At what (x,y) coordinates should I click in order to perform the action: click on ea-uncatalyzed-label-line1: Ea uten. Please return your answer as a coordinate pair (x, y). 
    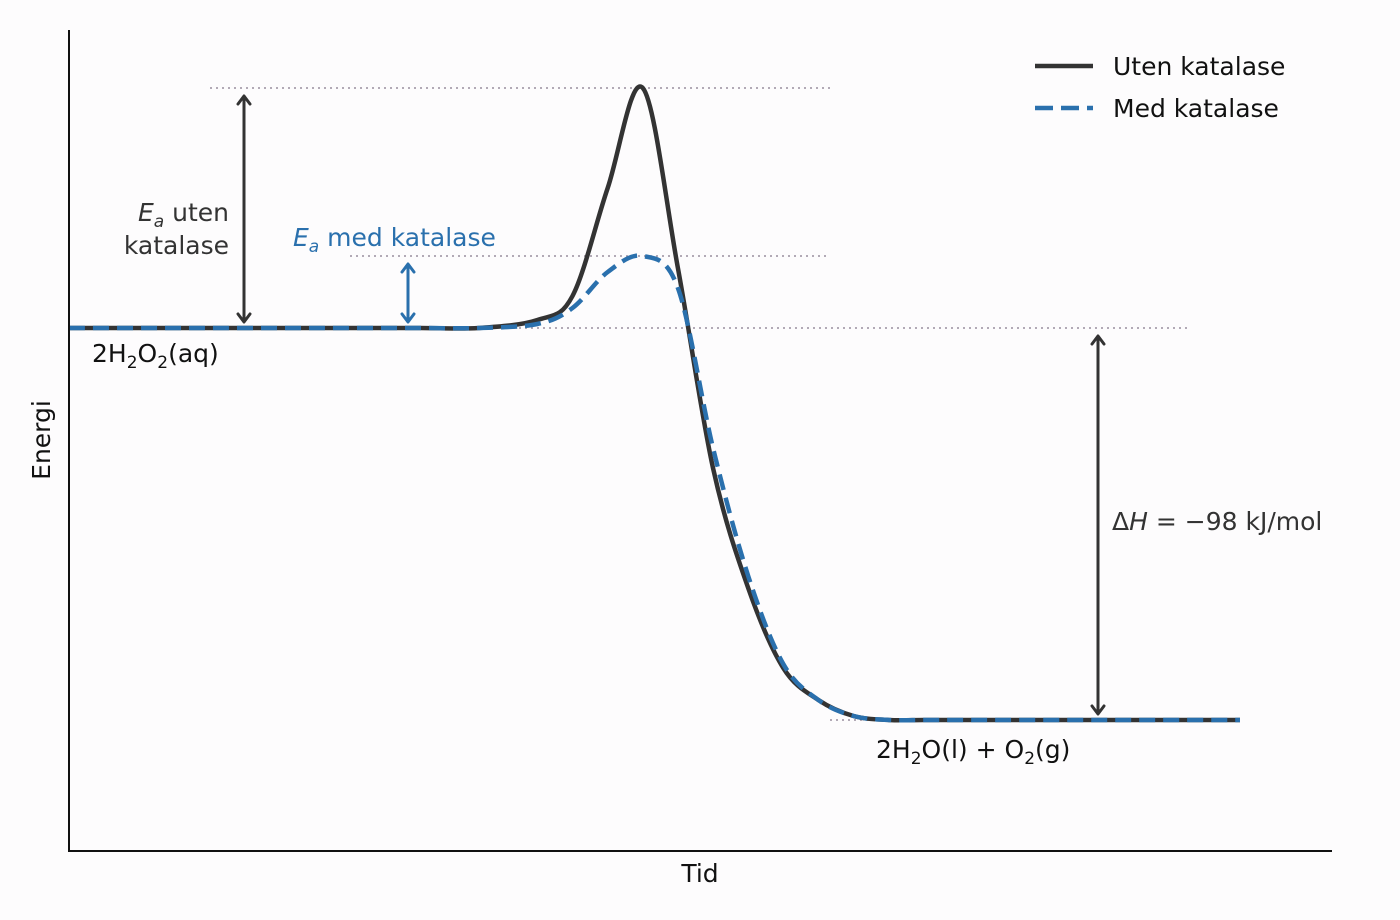
    Looking at the image, I should click on (183, 215).